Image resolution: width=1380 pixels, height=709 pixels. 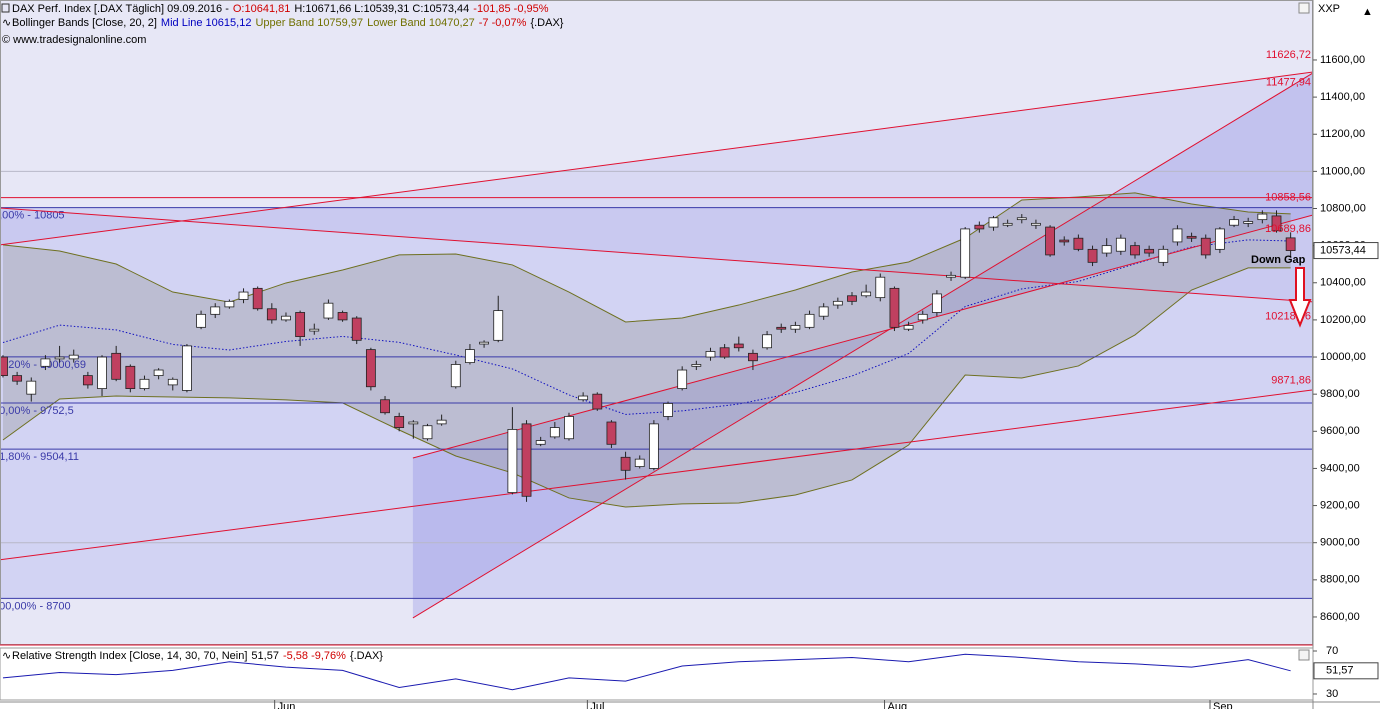 What do you see at coordinates (1300, 297) in the screenshot?
I see `gap-arrow` at bounding box center [1300, 297].